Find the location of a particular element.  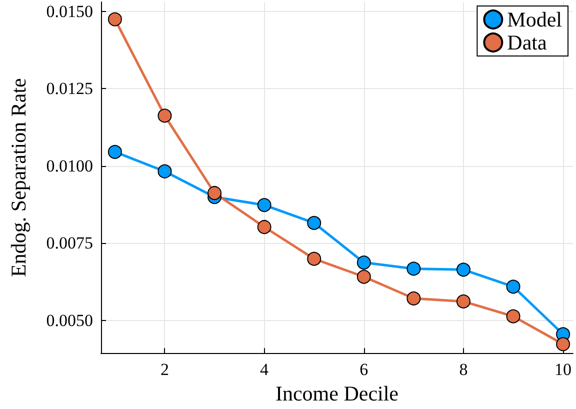

x-tick-label: 6 is located at coordinates (364, 370).